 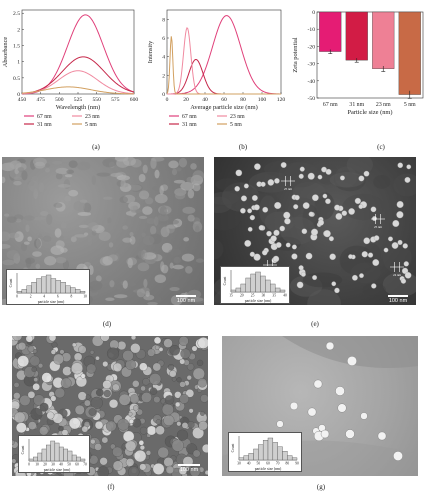 I want to click on y-tick-label: -20, so click(x=312, y=47).